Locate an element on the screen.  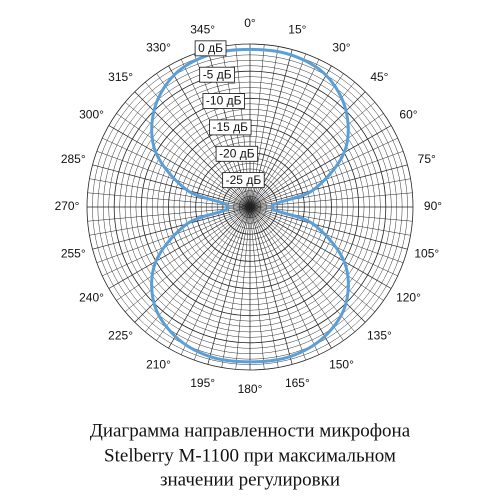
theta-tick-label: 240° is located at coordinates (91, 298).